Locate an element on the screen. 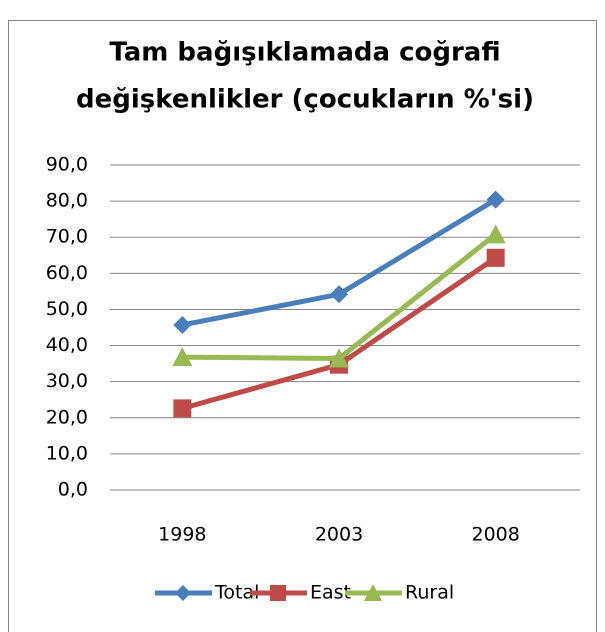 The height and width of the screenshot is (632, 605). legend-label: Total is located at coordinates (236, 593).